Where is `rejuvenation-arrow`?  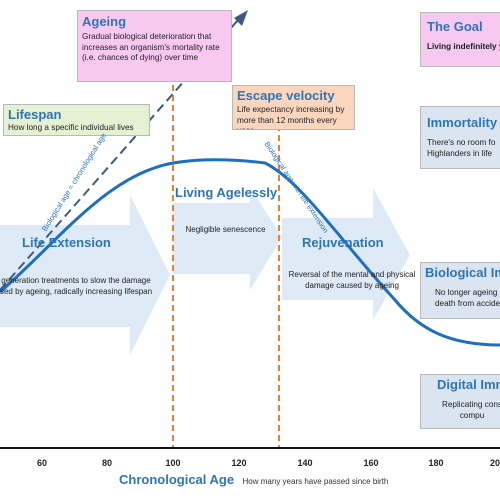 rejuvenation-arrow is located at coordinates (346, 254).